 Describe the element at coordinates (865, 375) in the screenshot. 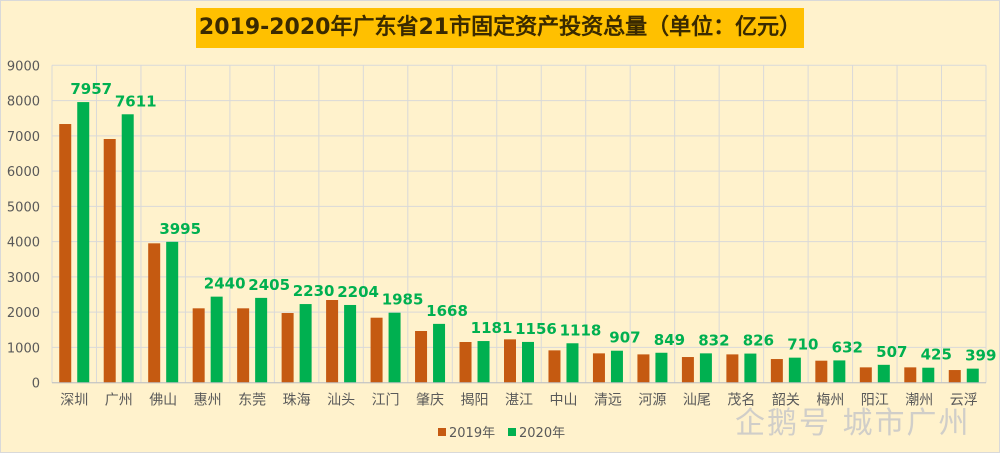

I see `bar-2019年-阳江` at that location.